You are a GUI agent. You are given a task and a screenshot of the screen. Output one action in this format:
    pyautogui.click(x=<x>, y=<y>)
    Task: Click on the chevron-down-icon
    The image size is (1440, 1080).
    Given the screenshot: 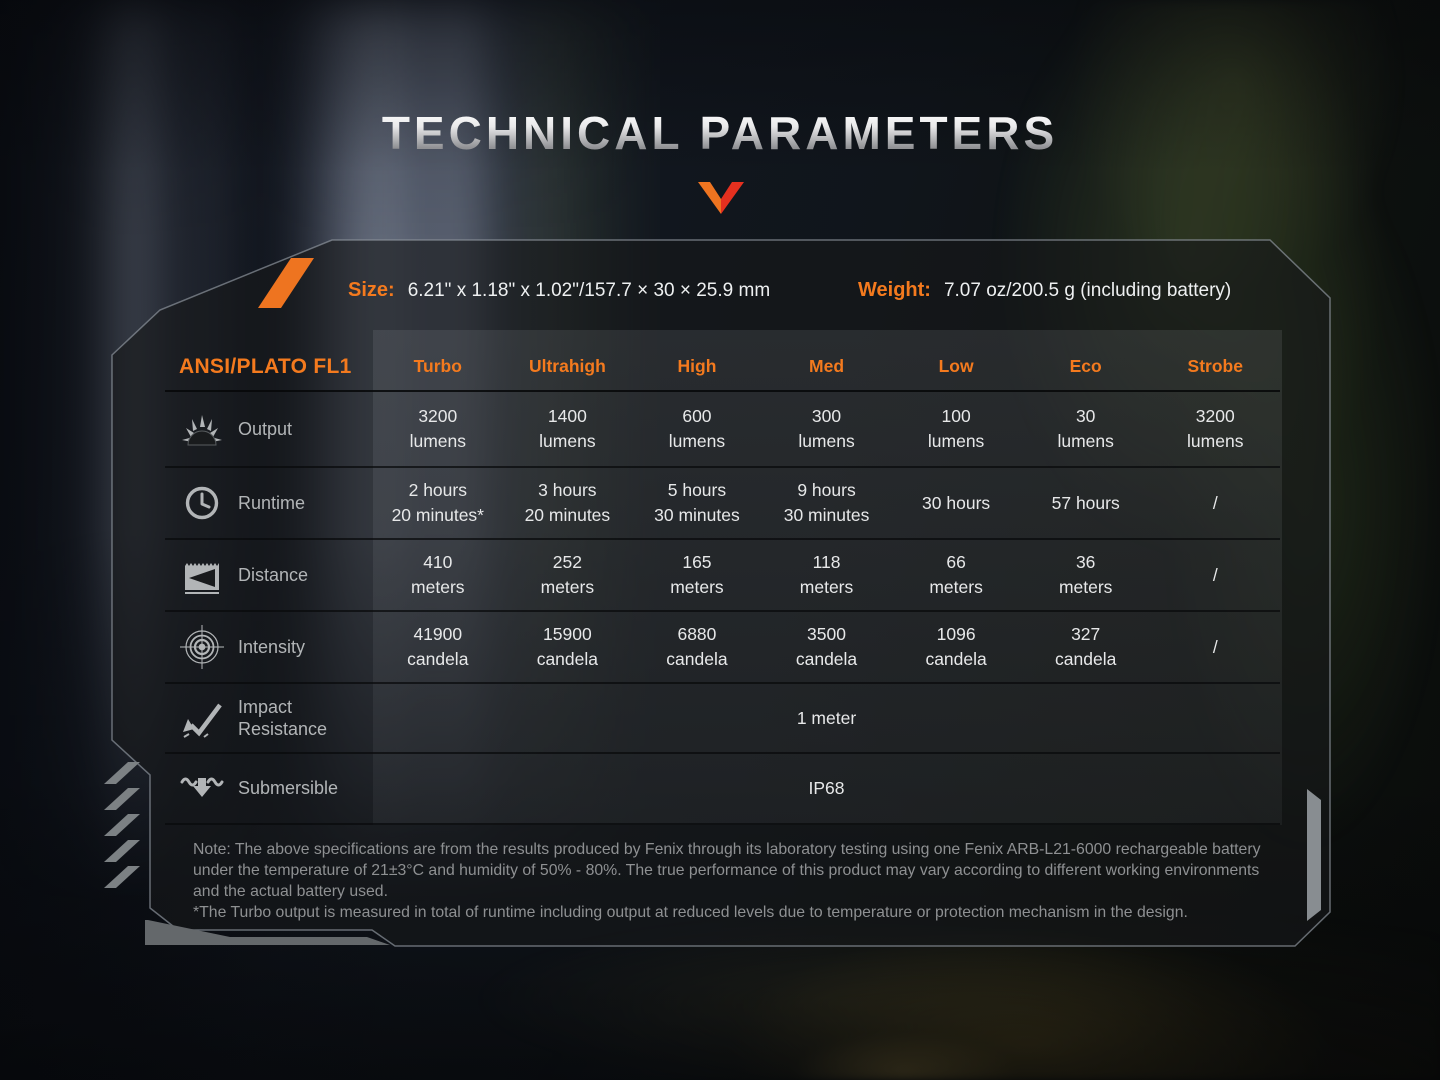 What is the action you would take?
    pyautogui.click(x=721, y=198)
    